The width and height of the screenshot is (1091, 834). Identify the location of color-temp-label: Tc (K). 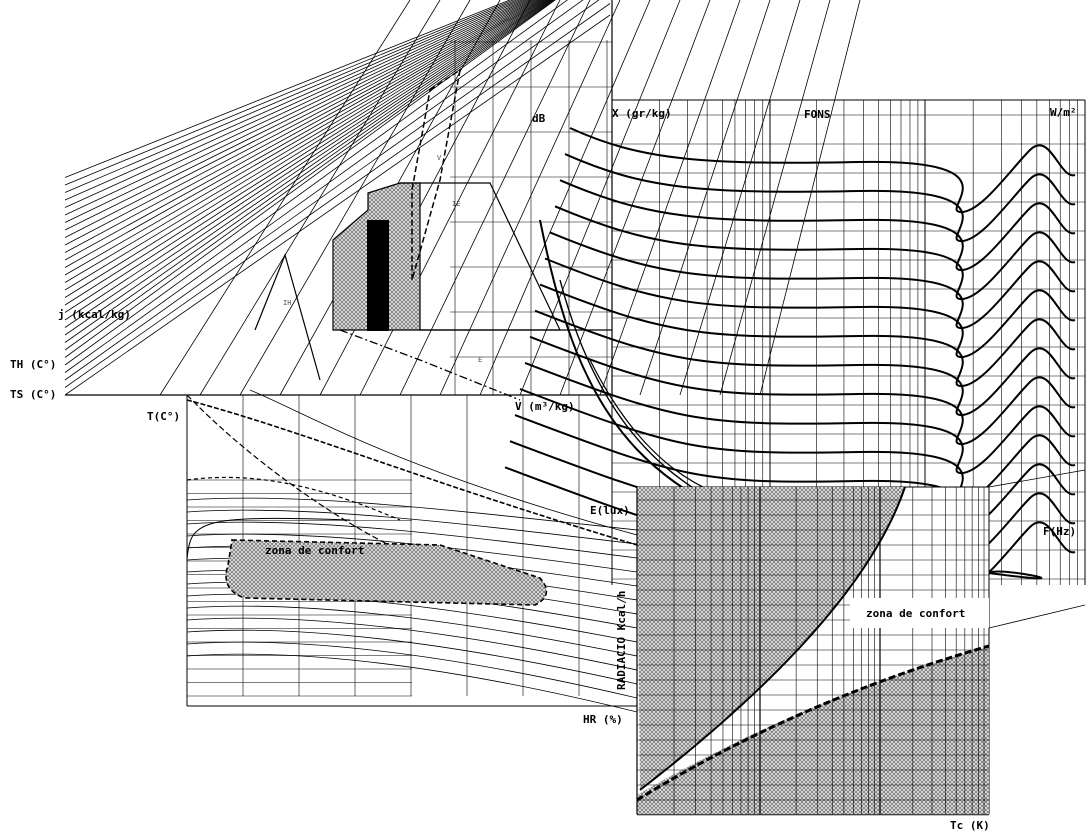
(970, 825).